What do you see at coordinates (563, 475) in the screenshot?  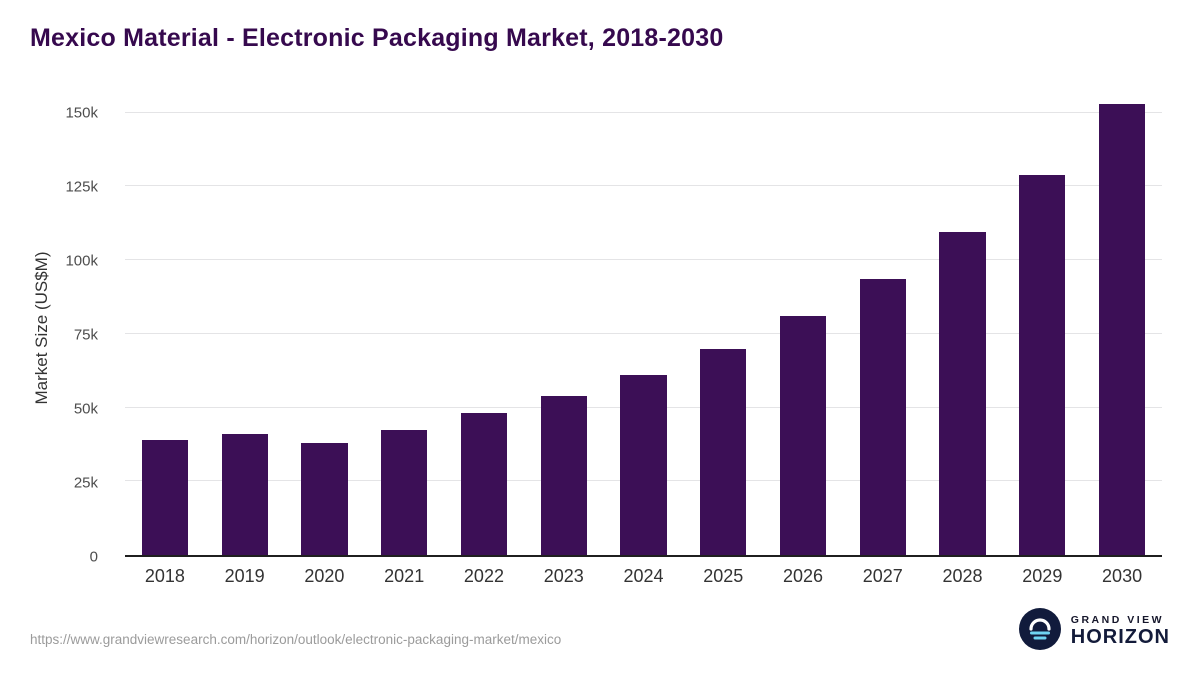 I see `bar-2023` at bounding box center [563, 475].